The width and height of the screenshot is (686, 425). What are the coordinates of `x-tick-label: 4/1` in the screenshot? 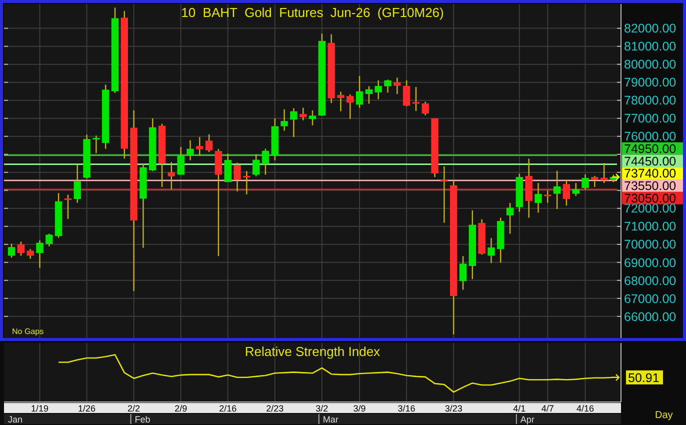 It's located at (519, 409).